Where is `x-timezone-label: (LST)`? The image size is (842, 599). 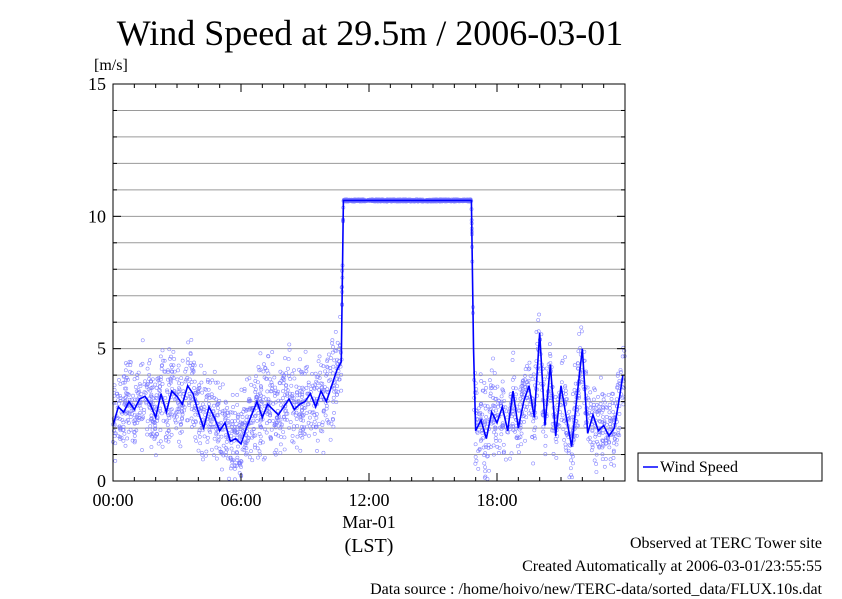
x-timezone-label: (LST) is located at coordinates (369, 546).